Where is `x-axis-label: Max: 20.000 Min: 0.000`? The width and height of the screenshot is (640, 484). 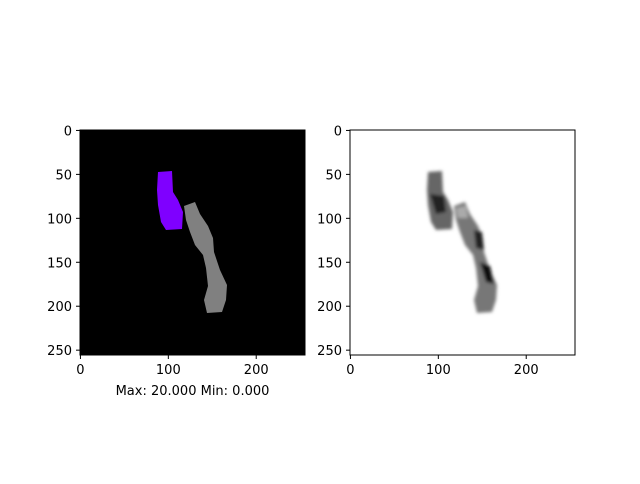 x-axis-label: Max: 20.000 Min: 0.000 is located at coordinates (193, 391).